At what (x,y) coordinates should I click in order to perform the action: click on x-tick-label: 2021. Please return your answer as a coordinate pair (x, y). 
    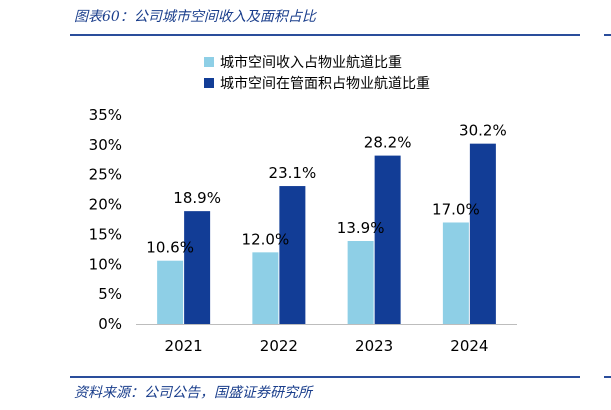
    Looking at the image, I should click on (184, 346).